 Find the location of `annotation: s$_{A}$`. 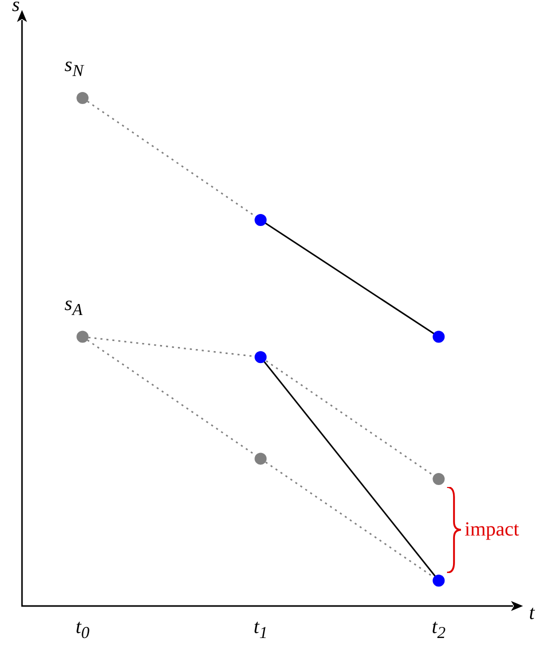

annotation: s$_{A}$ is located at coordinates (73, 306).